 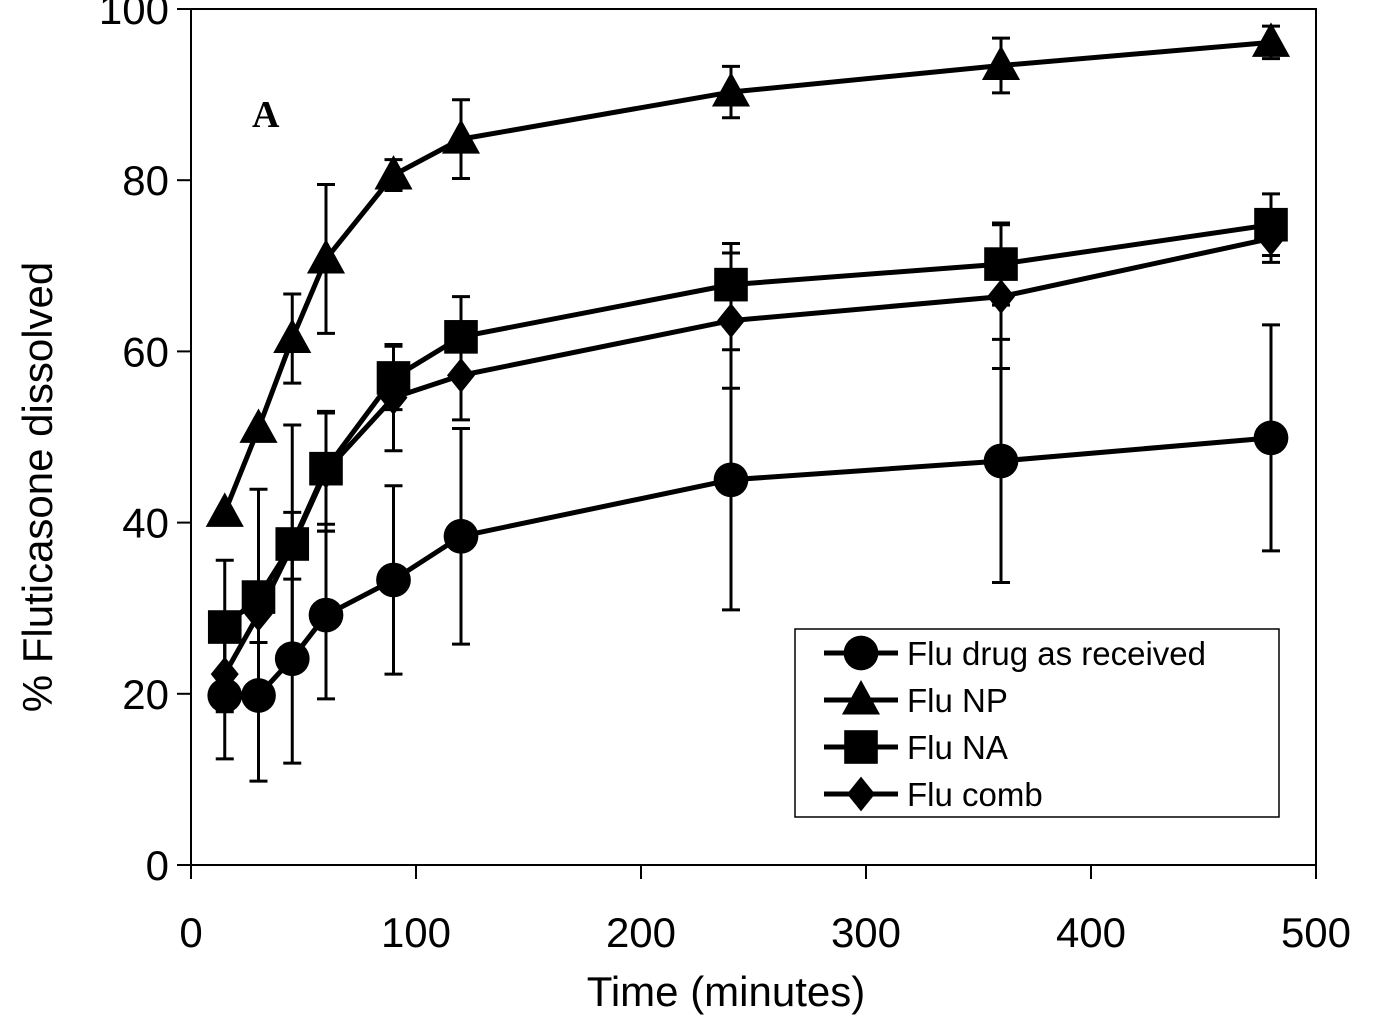 I want to click on legend-label: Flu drug as received, so click(x=1056, y=653).